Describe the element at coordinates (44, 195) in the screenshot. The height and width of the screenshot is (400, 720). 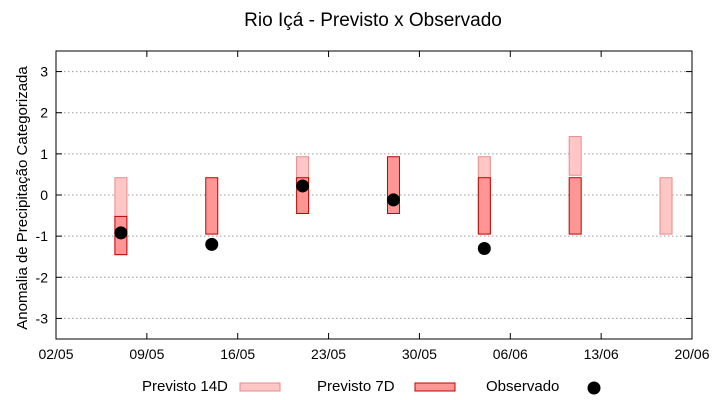
I see `y-tick-label: 0` at that location.